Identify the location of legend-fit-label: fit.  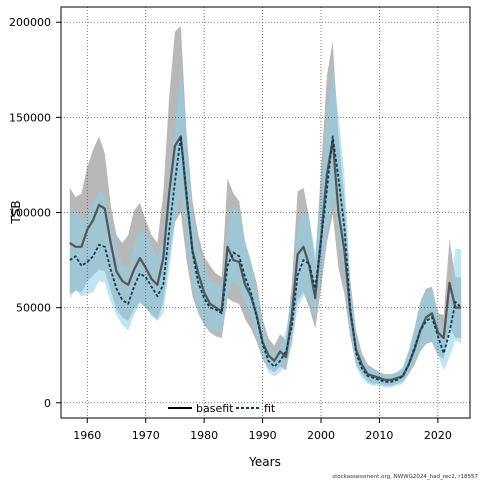
(270, 408).